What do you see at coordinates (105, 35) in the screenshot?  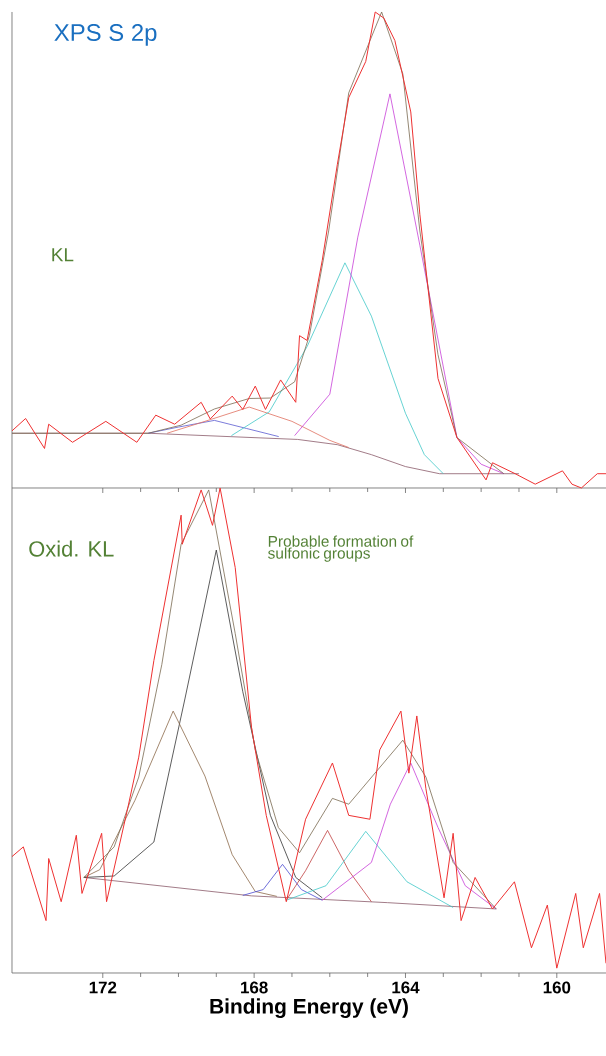 I see `chart-title: XPS S 2p` at bounding box center [105, 35].